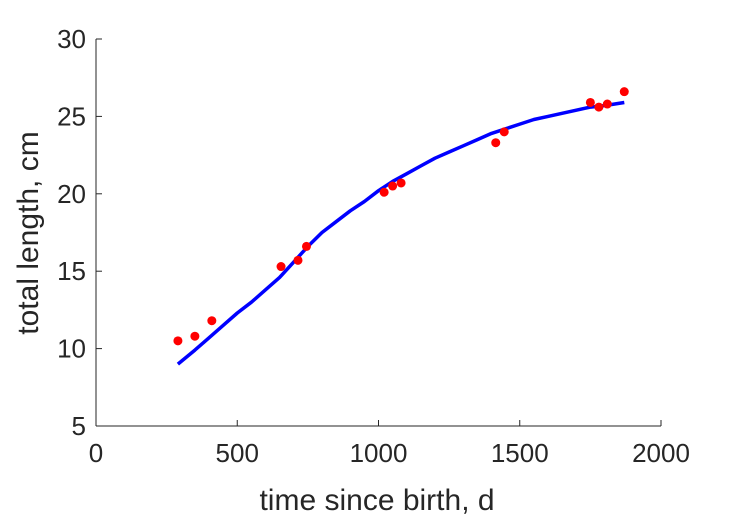 Image resolution: width=729 pixels, height=526 pixels. What do you see at coordinates (96, 453) in the screenshot?
I see `x-tick-label: 0` at bounding box center [96, 453].